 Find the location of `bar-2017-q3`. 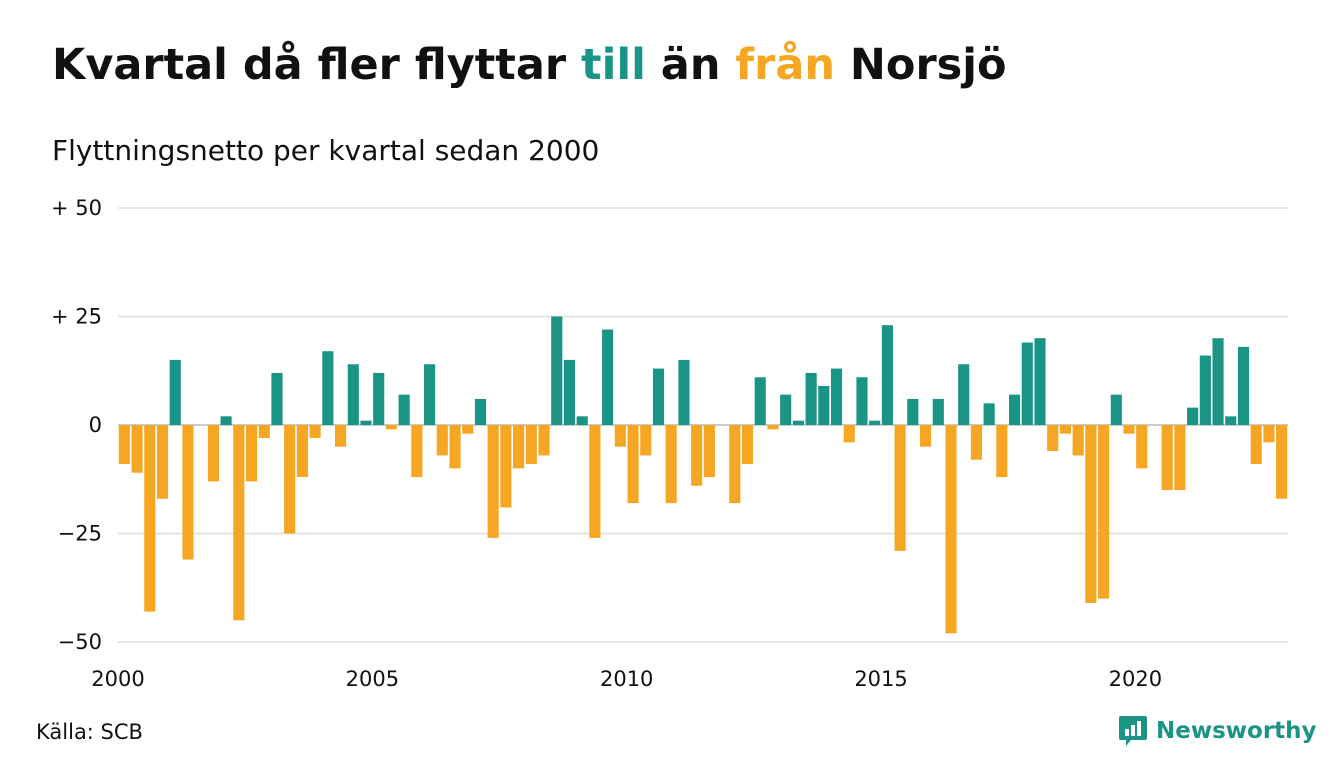

bar-2017-q3 is located at coordinates (1015, 409).